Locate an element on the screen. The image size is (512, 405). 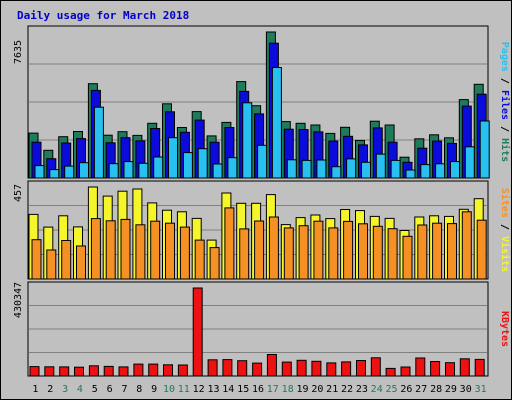
legend-sites: Sites is located at coordinates (505, 203).